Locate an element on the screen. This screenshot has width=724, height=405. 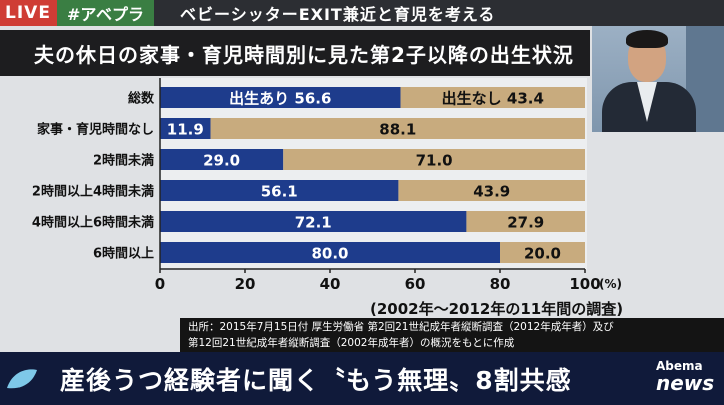
value-label: 72.1 is located at coordinates (313, 223).